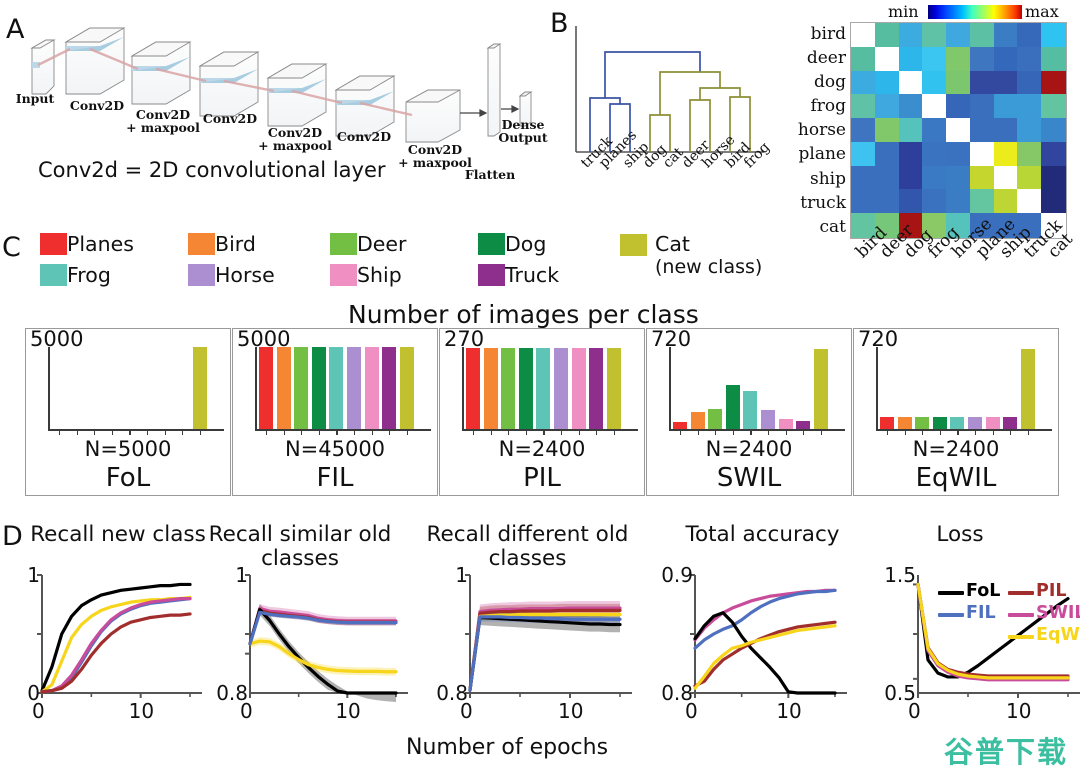 The height and width of the screenshot is (775, 1080). Describe the element at coordinates (823, 202) in the screenshot. I see `heatmap-row-label-truck: truck` at that location.